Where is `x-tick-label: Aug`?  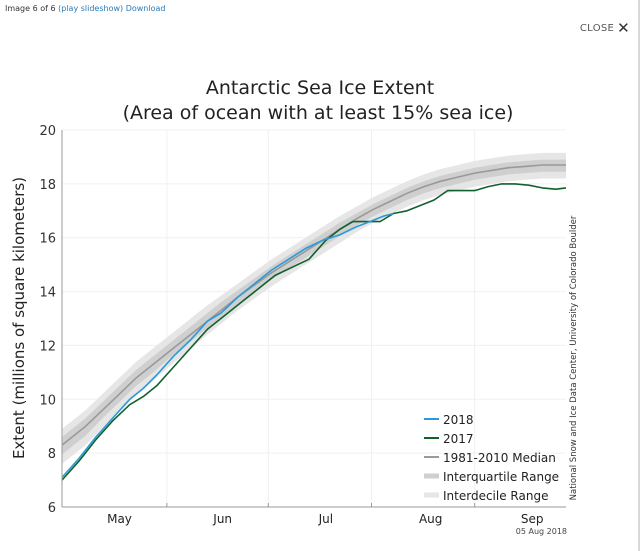 x-tick-label: Aug is located at coordinates (430, 519).